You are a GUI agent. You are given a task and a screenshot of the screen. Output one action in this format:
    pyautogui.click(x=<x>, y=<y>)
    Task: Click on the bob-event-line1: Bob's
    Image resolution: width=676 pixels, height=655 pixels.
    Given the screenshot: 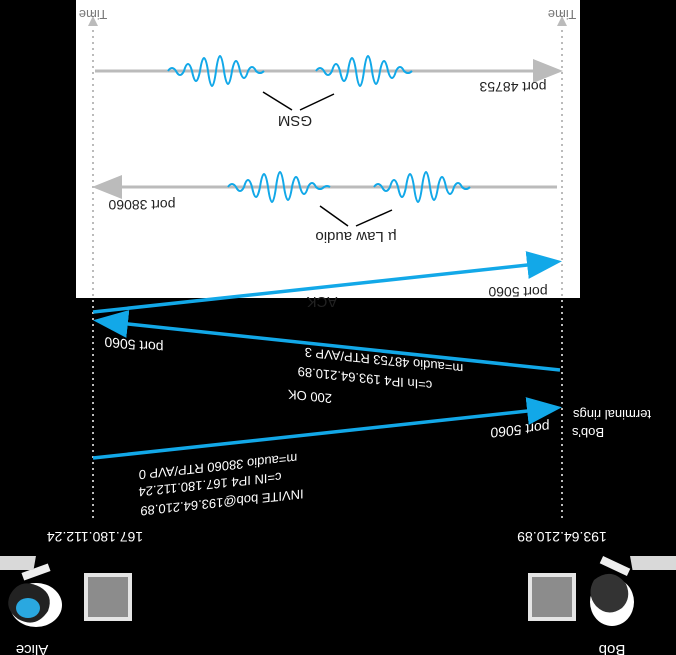 What is the action you would take?
    pyautogui.click(x=587, y=432)
    